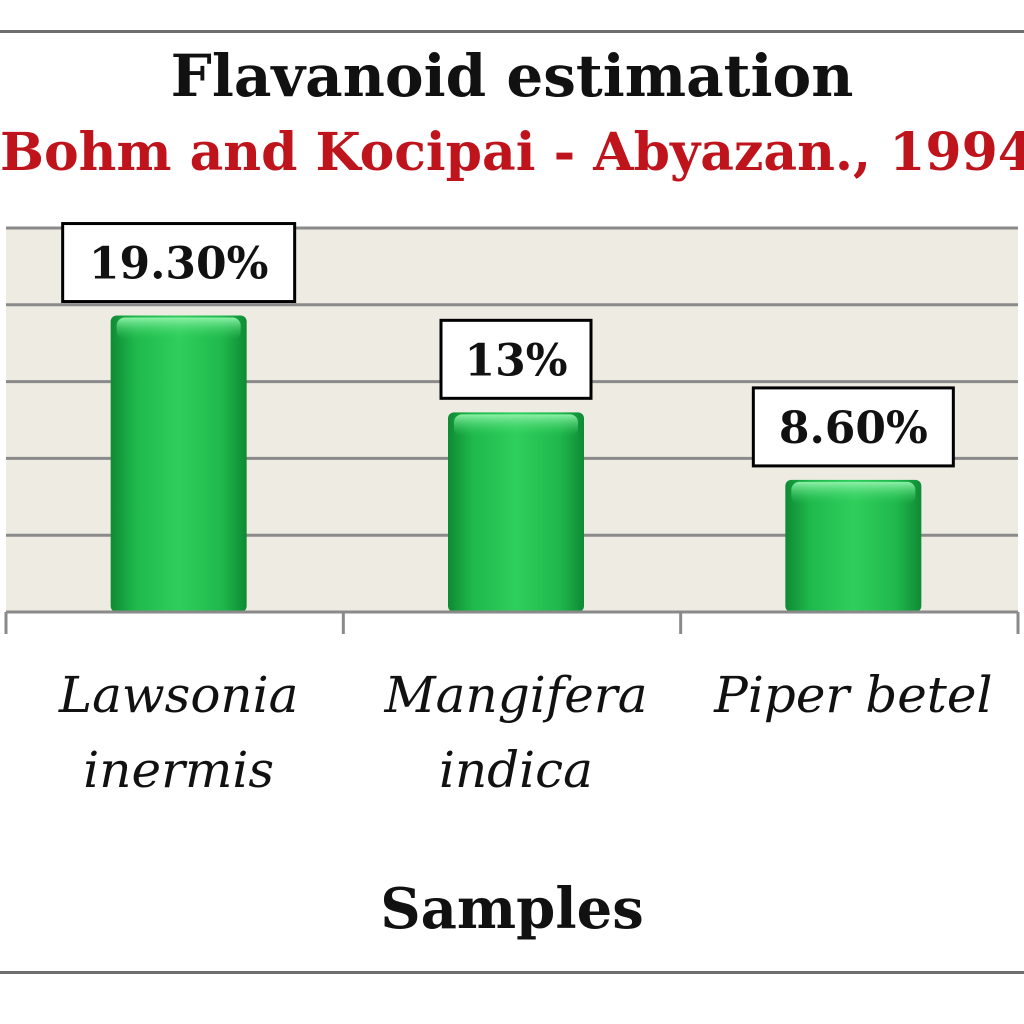  Describe the element at coordinates (512, 76) in the screenshot. I see `chart-title: Flavanoid estimation` at that location.